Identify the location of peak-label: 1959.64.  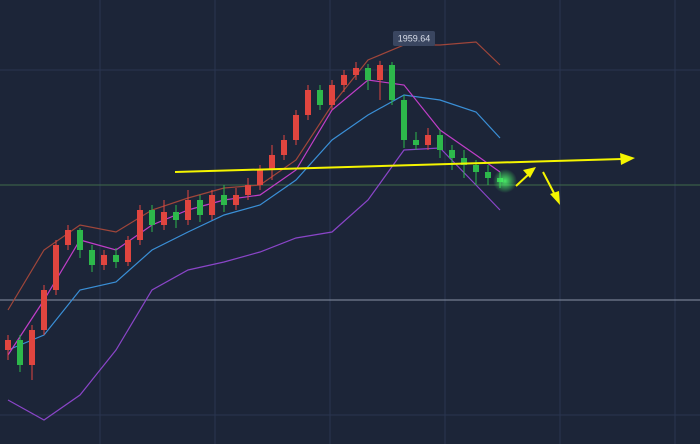
(414, 38).